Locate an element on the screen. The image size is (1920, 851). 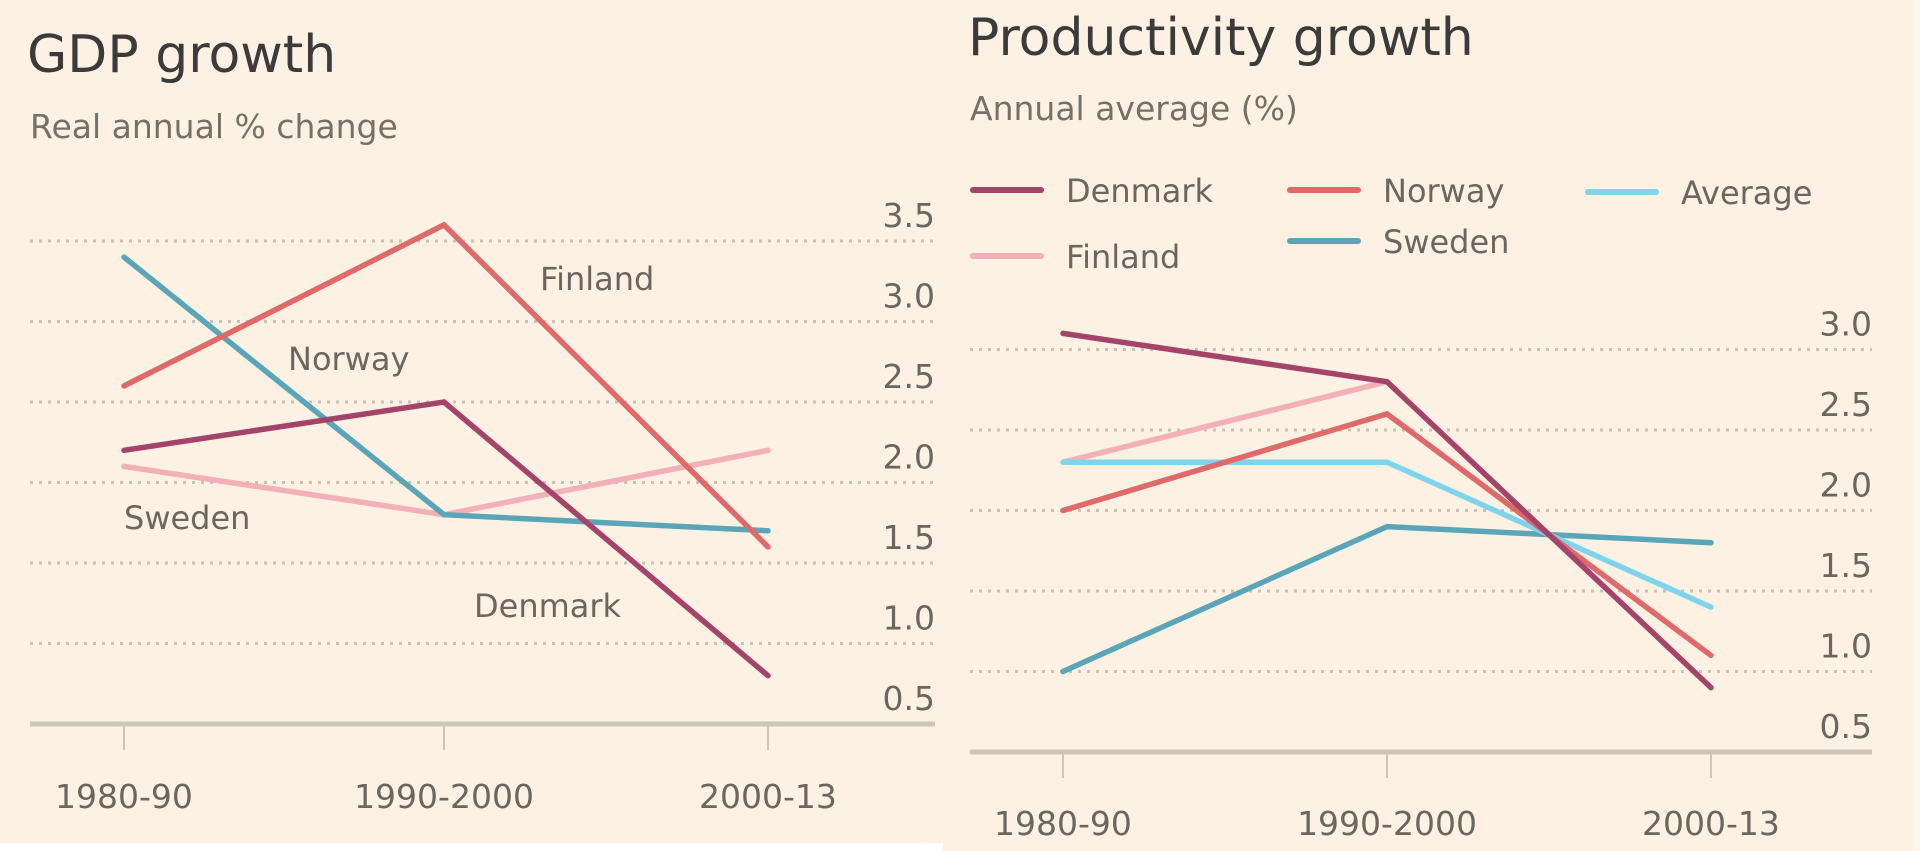
gdp-label-sweden: Sweden is located at coordinates (187, 518).